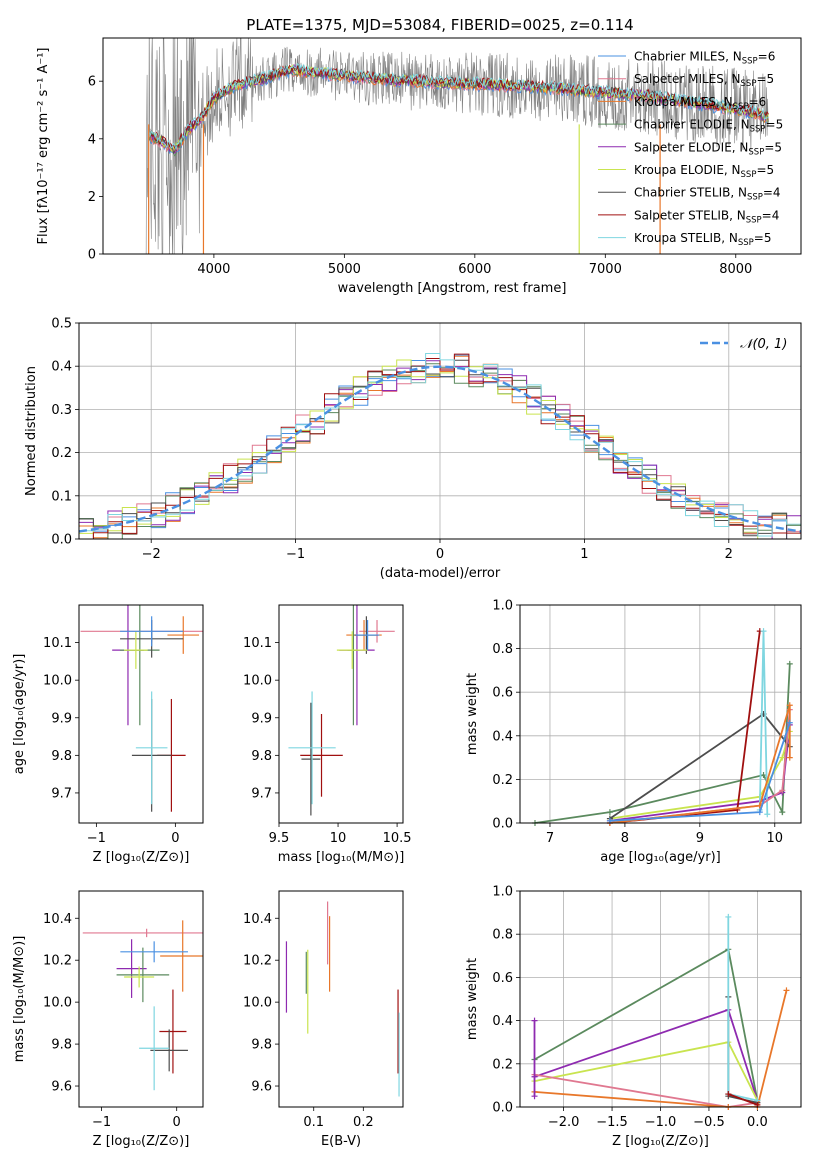 Image resolution: width=819 pixels, height=1170 pixels. What do you see at coordinates (660, 857) in the screenshot?
I see `x-axis-label: age [log₁₀(age/yr)]` at bounding box center [660, 857].